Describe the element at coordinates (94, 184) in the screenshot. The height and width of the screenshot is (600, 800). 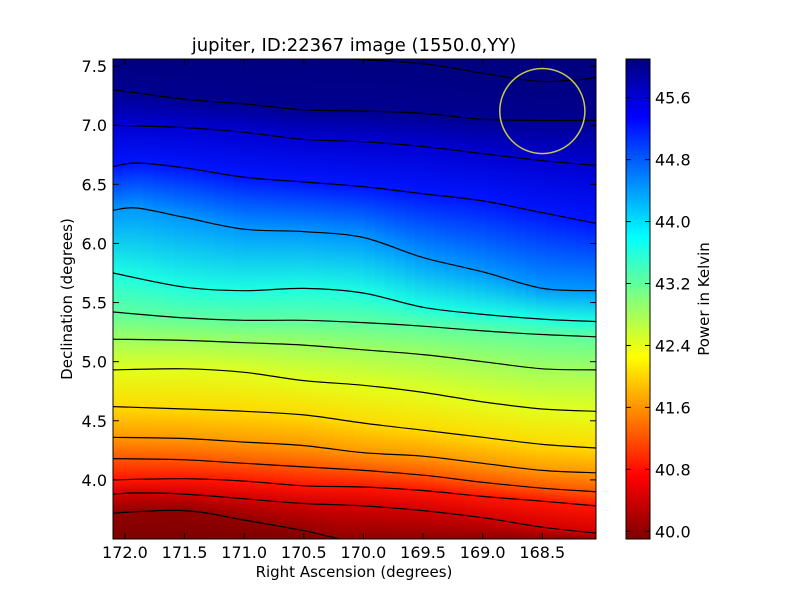
I see `y-tick-label: 6.5` at that location.